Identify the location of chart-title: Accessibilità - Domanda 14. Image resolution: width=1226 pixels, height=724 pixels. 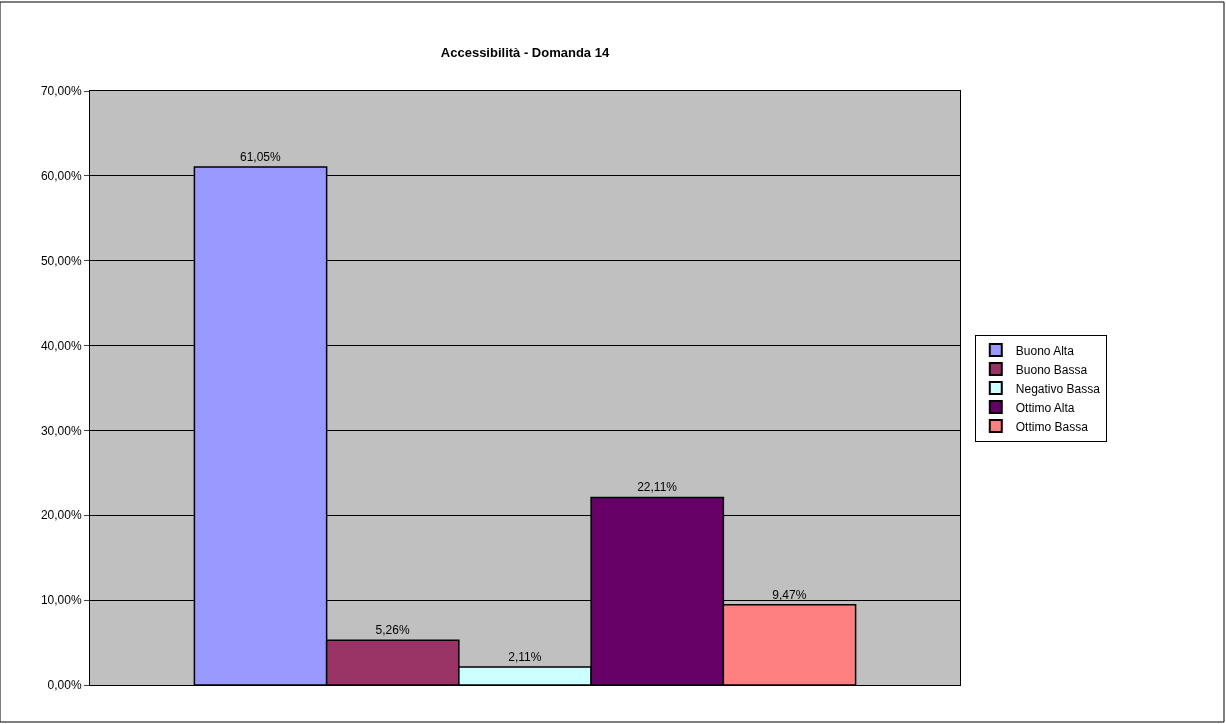
(525, 52).